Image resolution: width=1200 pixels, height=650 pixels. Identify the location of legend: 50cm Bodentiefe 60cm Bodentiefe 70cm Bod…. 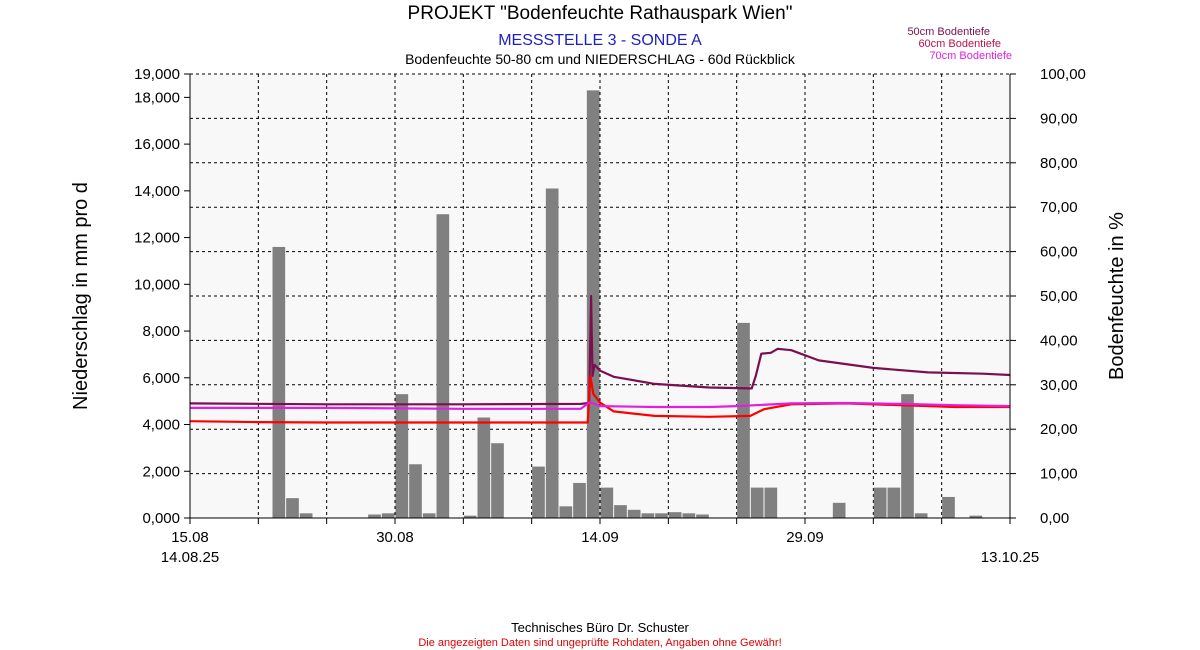
(959, 44).